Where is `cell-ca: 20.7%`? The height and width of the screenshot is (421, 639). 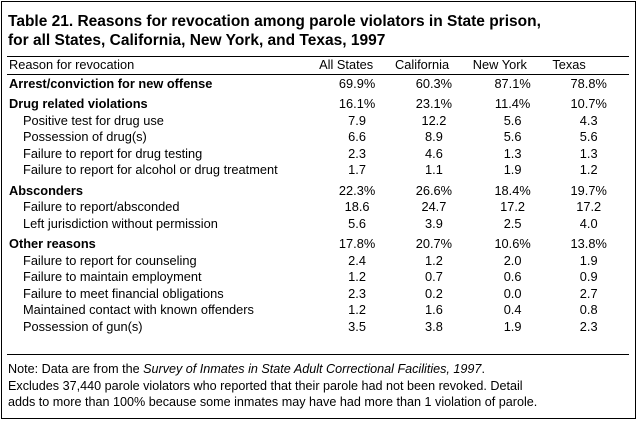
cell-ca: 20.7% is located at coordinates (434, 243).